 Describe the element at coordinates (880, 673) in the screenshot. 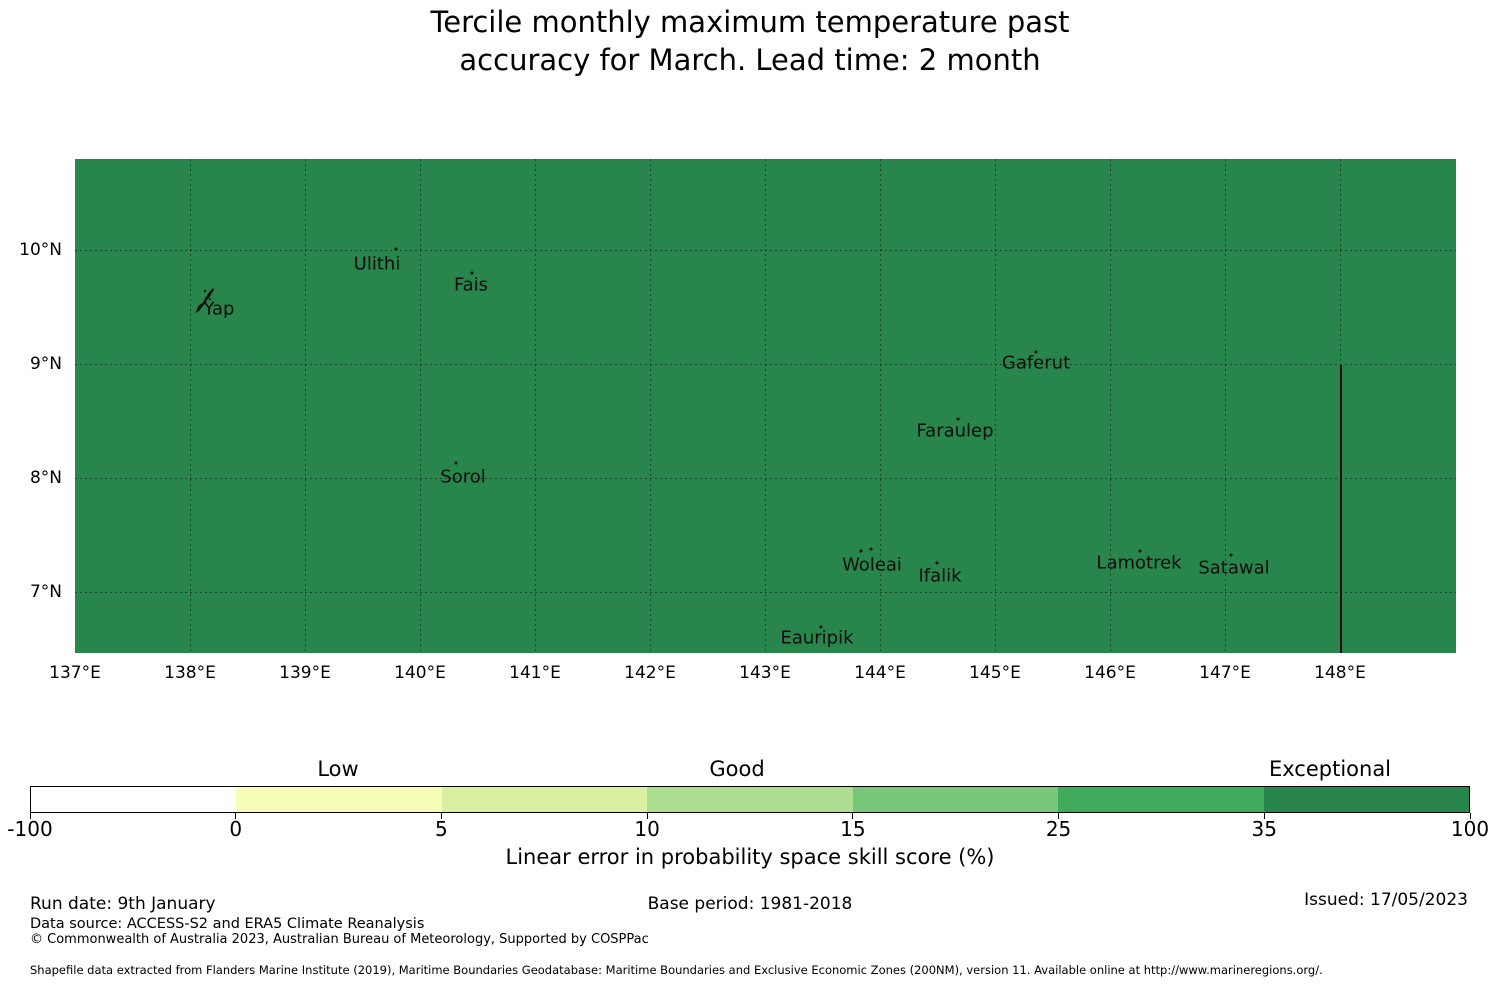

I see `x-tick-144: 144°E` at that location.